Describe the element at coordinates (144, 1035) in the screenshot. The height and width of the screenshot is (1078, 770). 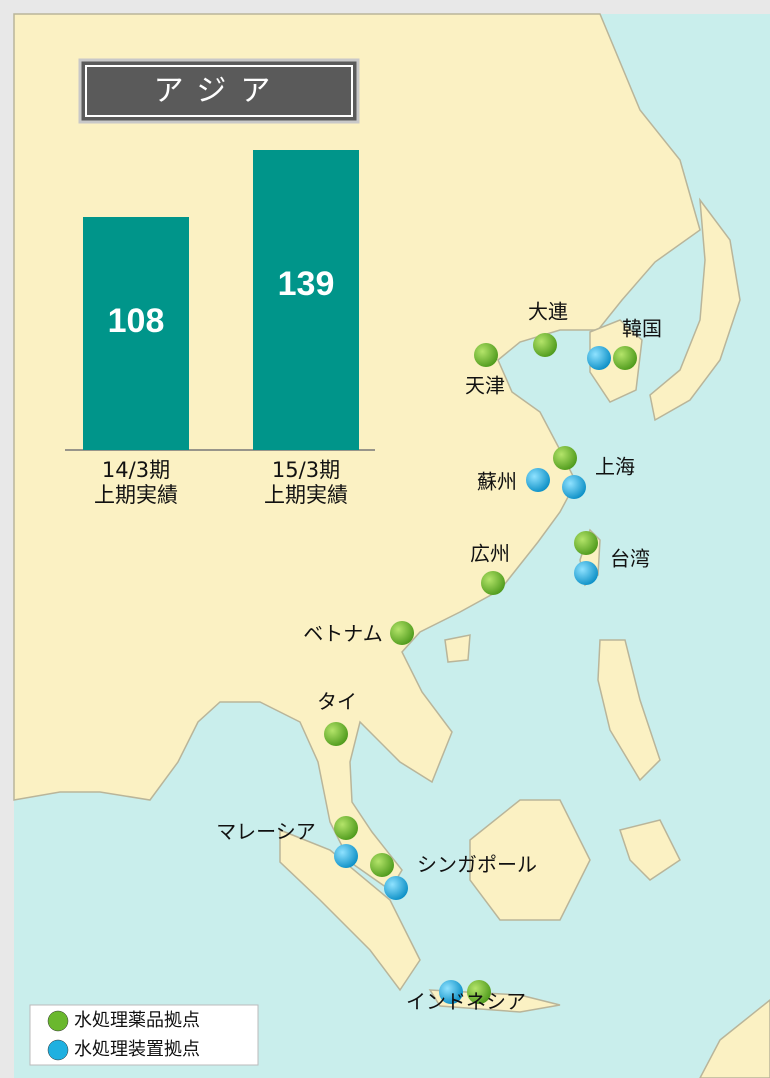
I see `legend-box` at that location.